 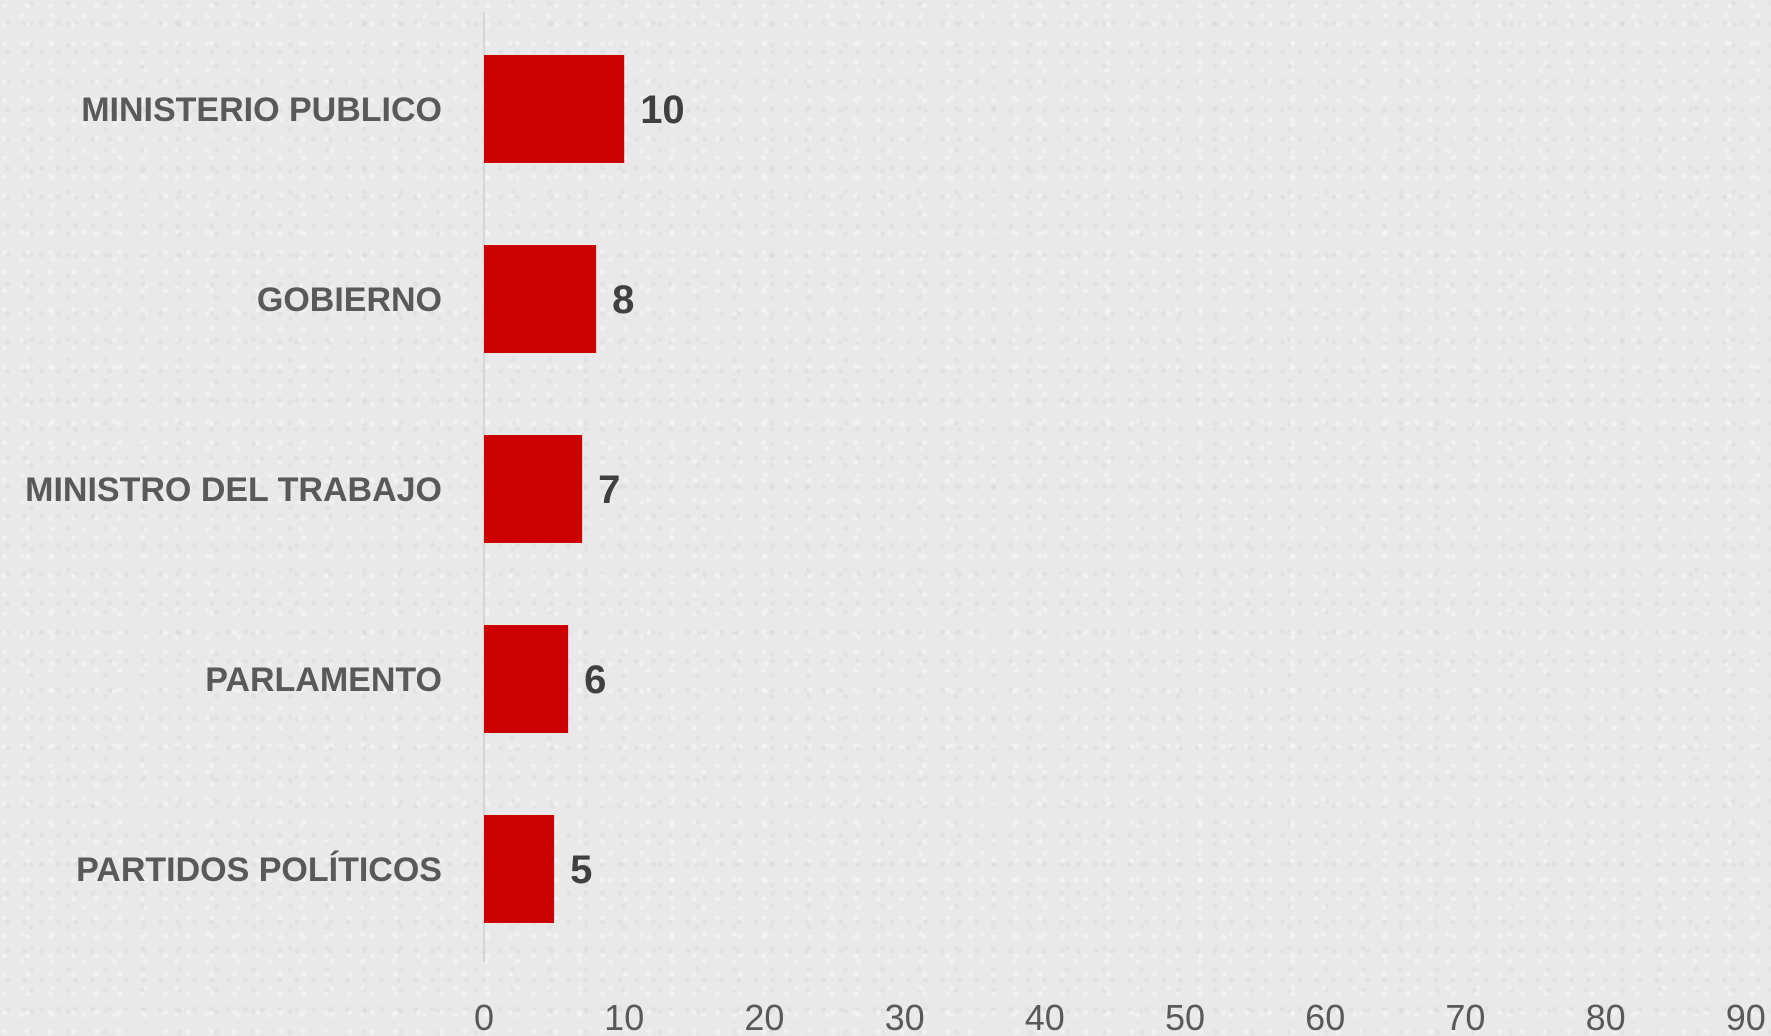 What do you see at coordinates (1465, 1016) in the screenshot?
I see `x-tick-label: 70` at bounding box center [1465, 1016].